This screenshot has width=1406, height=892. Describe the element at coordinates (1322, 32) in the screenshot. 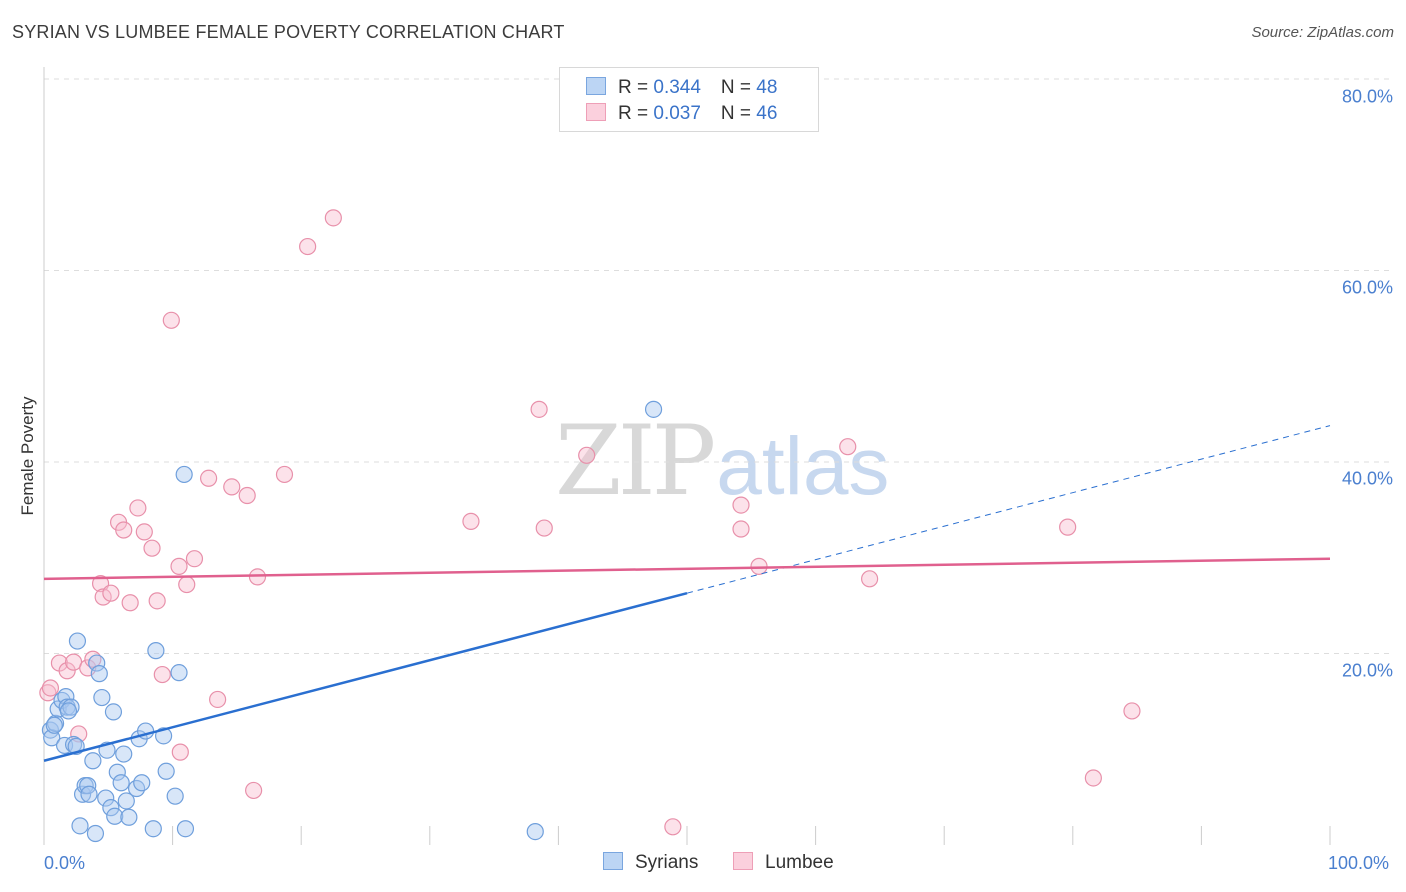

I see `source-label: Source: ZipAtlas.com` at that location.